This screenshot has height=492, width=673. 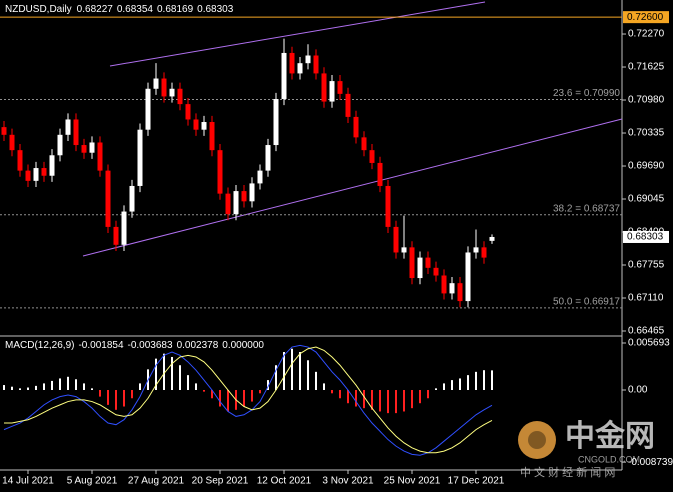 What do you see at coordinates (119, 9) in the screenshot?
I see `chart-header: NZDUSD,Daily 0.68227 0.68354 0.68169 0.68303` at bounding box center [119, 9].